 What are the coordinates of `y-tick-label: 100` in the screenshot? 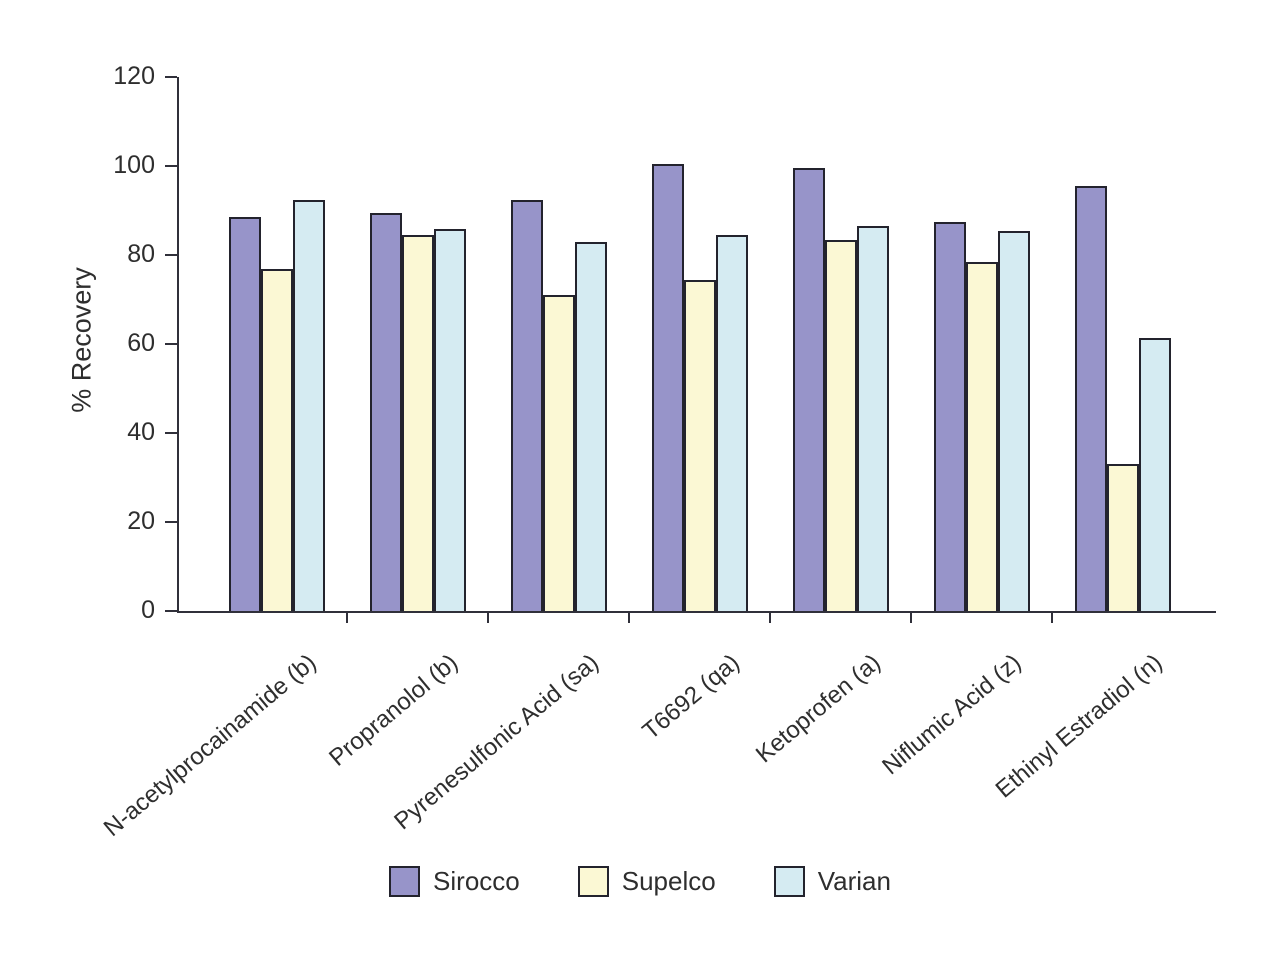 It's located at (134, 164).